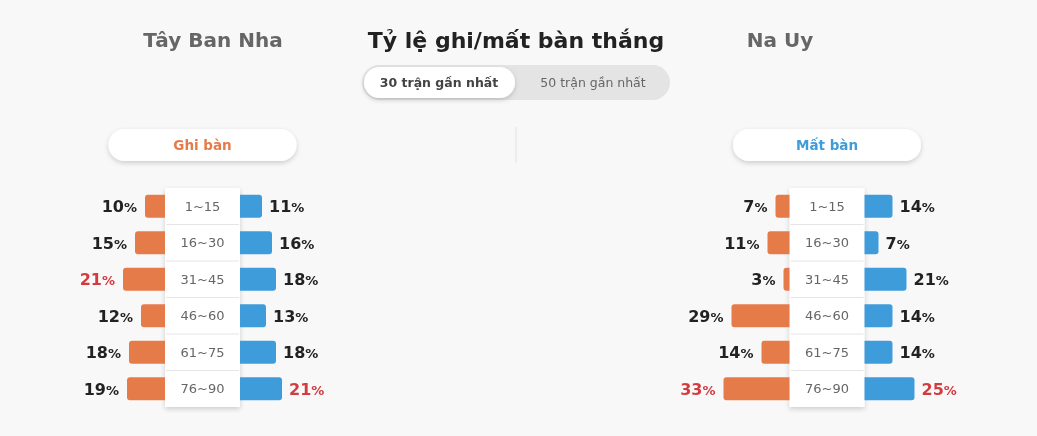 The image size is (1037, 436). Describe the element at coordinates (698, 389) in the screenshot. I see `data-label: 33%` at that location.